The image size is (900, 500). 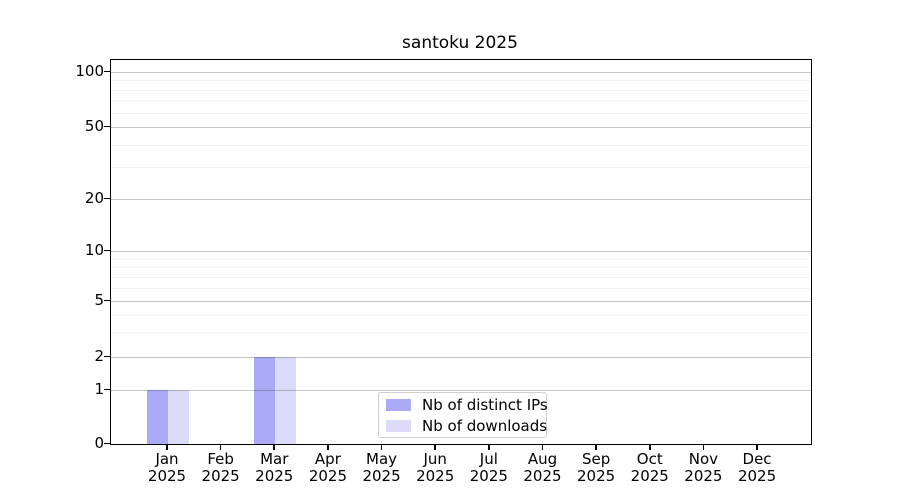 I want to click on y-tick-label: 20, so click(x=94, y=198).